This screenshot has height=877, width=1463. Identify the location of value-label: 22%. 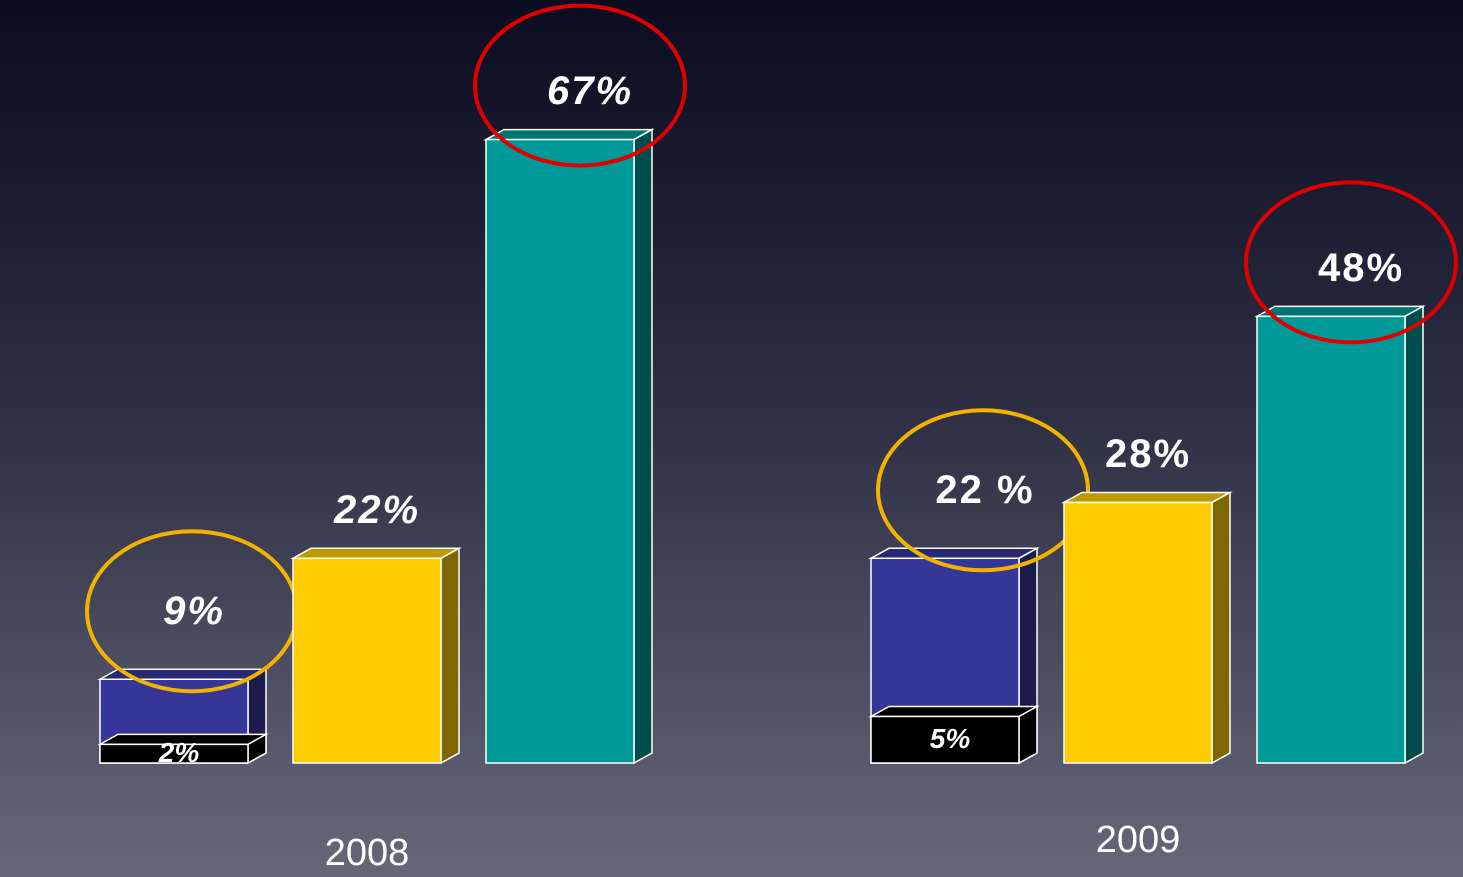
(376, 510).